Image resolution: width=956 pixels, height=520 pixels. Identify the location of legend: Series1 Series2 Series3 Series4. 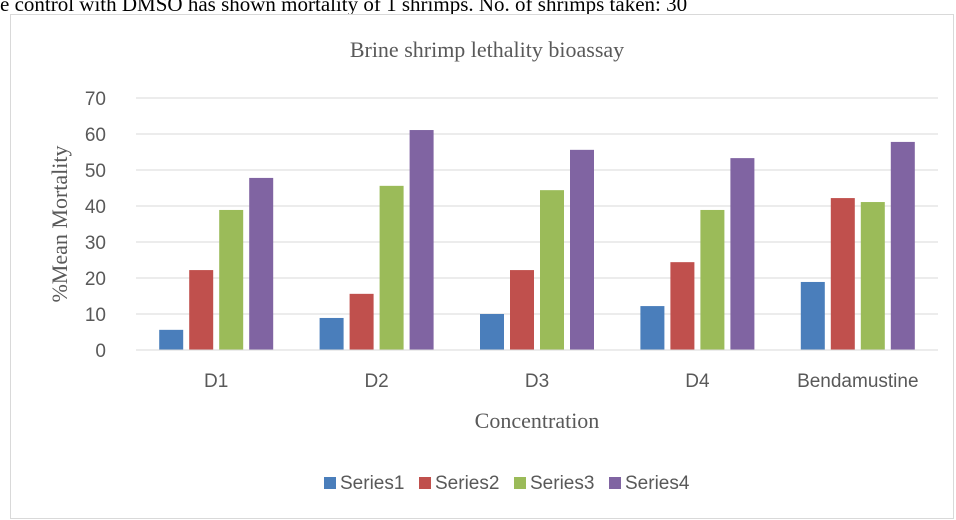
(507, 483).